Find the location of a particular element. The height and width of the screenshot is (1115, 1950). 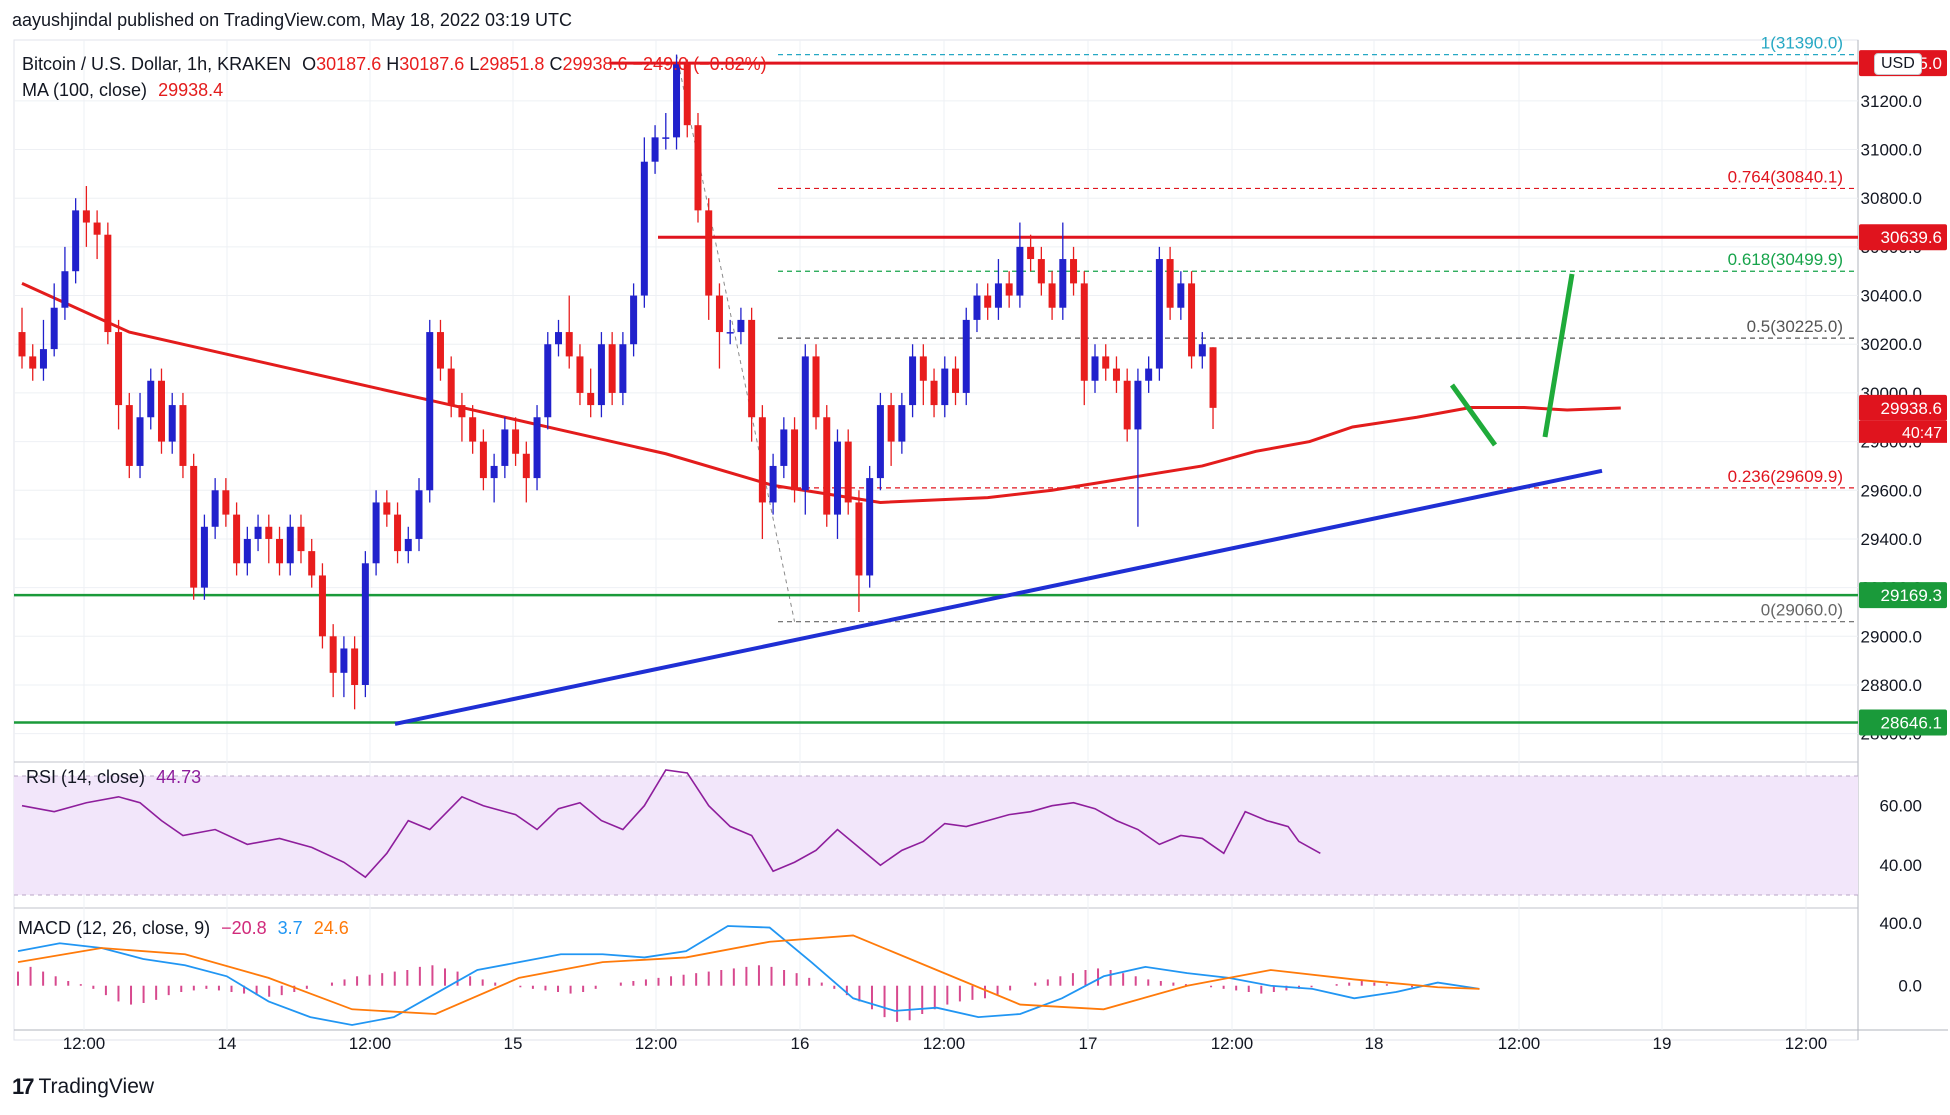

y-tick-label: 29400.0 is located at coordinates (1891, 539).